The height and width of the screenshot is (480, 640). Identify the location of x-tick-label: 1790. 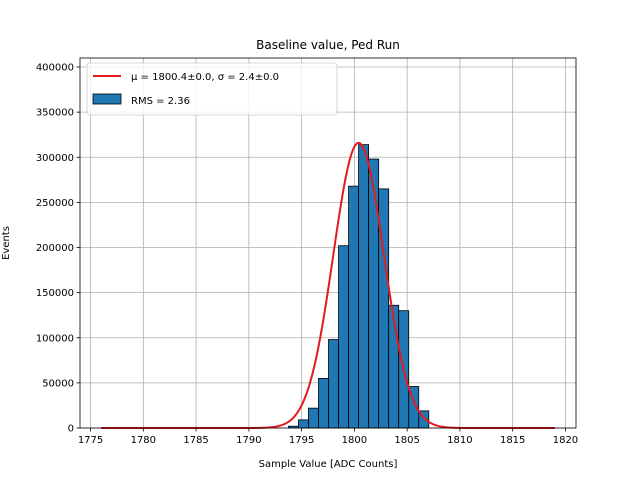
(248, 440).